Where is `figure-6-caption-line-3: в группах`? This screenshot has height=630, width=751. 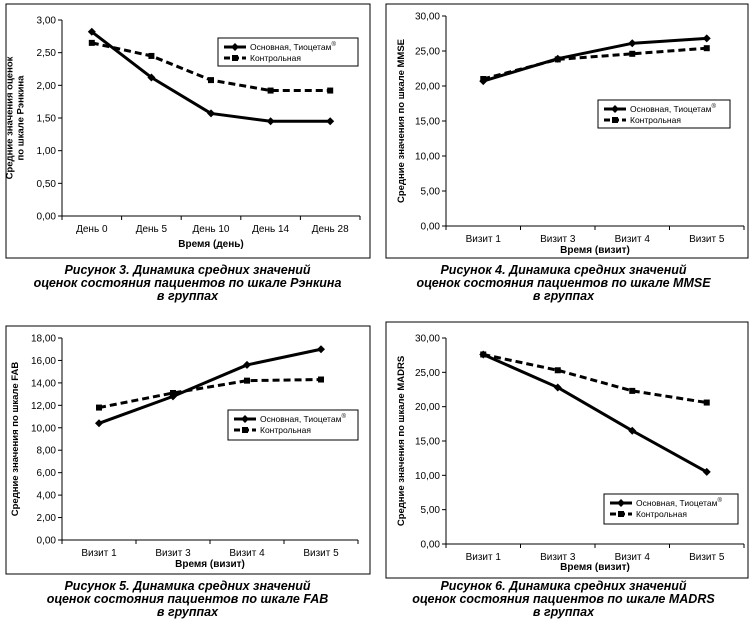 figure-6-caption-line-3: в группах is located at coordinates (563, 612).